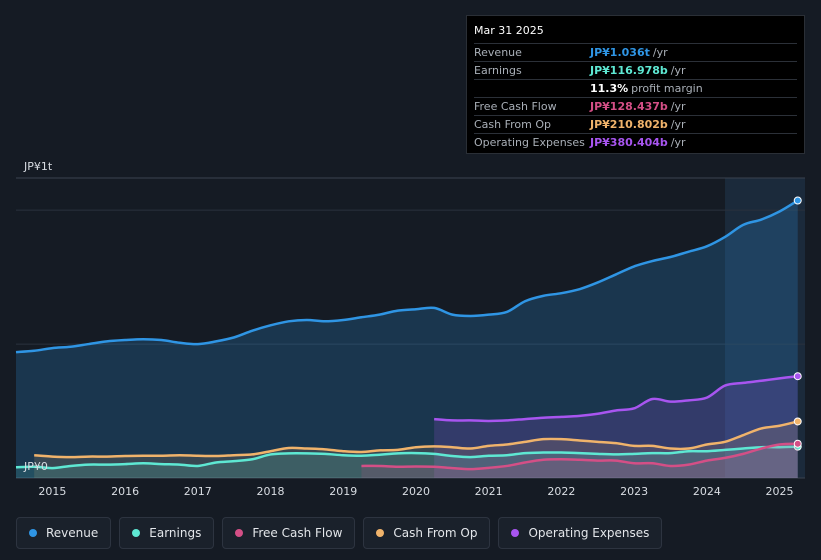 Image resolution: width=821 pixels, height=560 pixels. What do you see at coordinates (780, 491) in the screenshot?
I see `x-tick-label: 2025` at bounding box center [780, 491].